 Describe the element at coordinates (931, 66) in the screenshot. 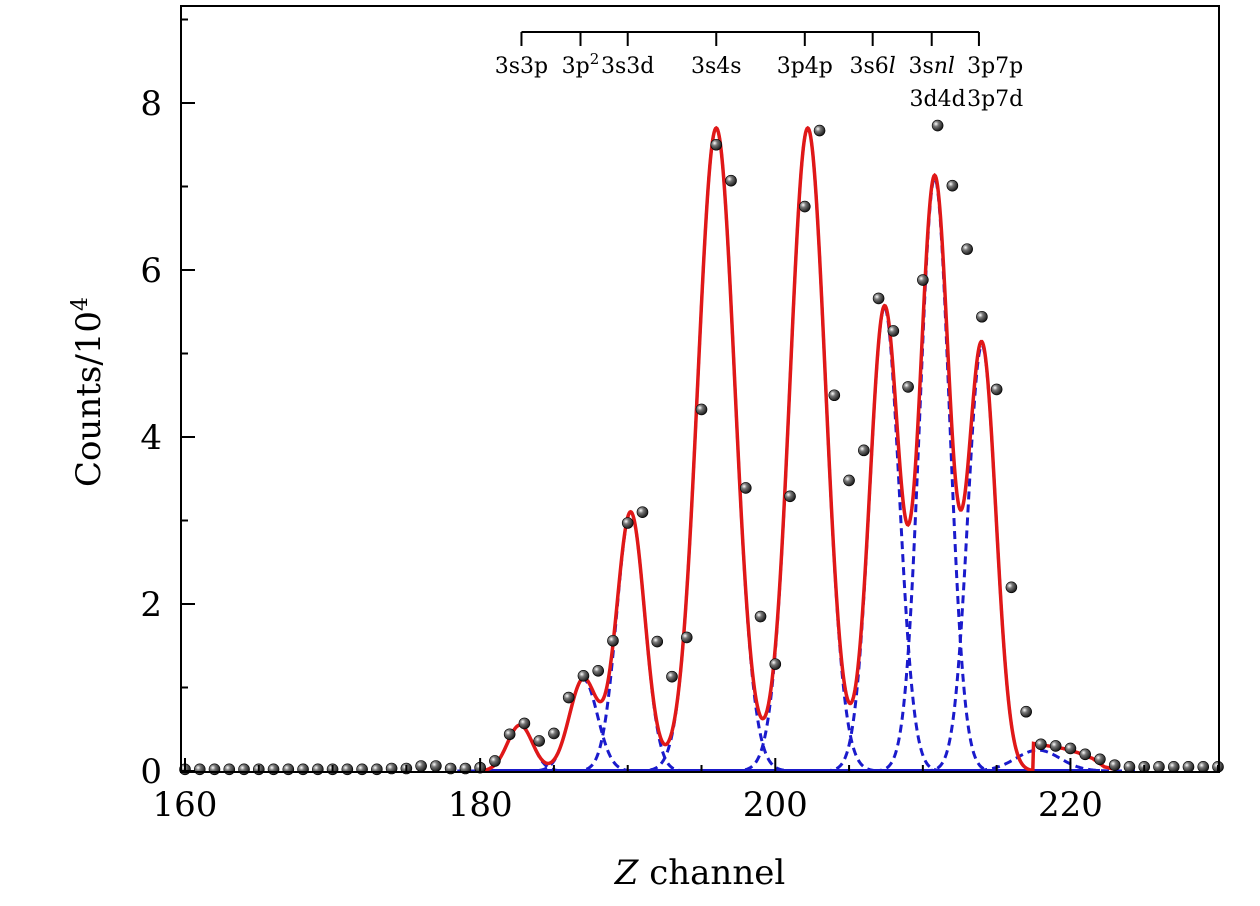

I see `annotation-label: 3snl` at that location.